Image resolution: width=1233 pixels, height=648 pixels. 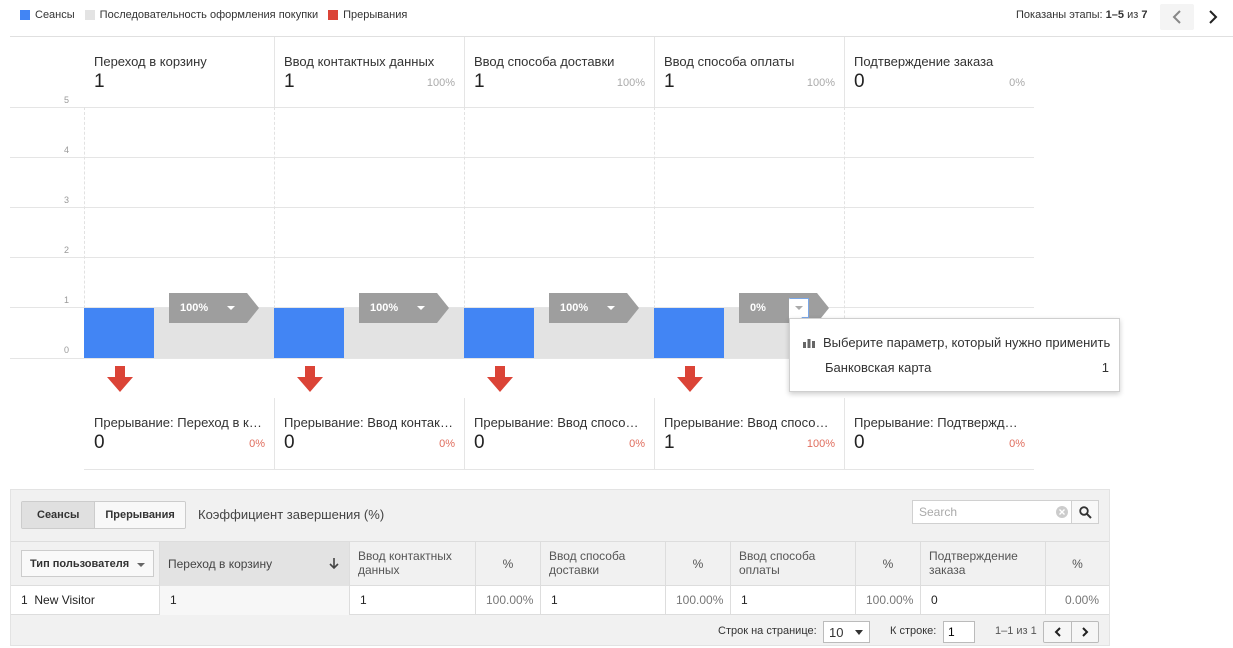 I want to click on search-box, so click(x=1005, y=512).